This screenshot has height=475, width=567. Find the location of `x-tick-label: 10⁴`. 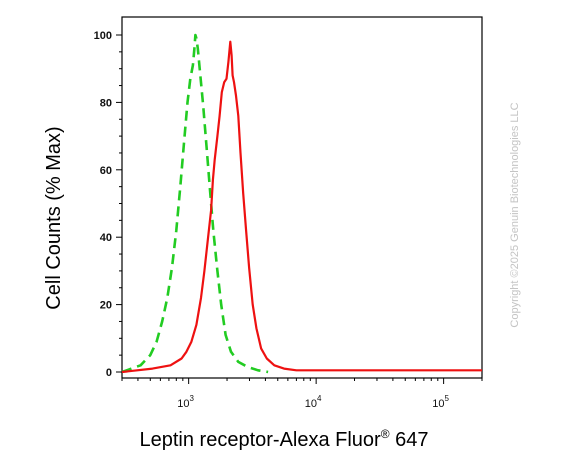

x-tick-label: 10⁴ is located at coordinates (313, 402).